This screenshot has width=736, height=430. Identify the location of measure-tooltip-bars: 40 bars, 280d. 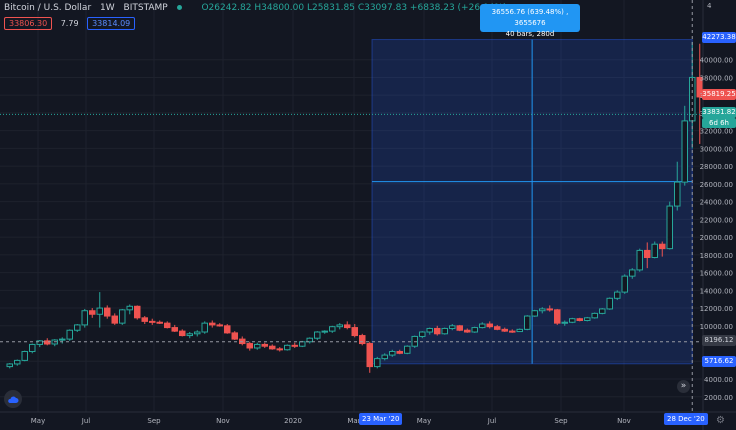
(530, 34).